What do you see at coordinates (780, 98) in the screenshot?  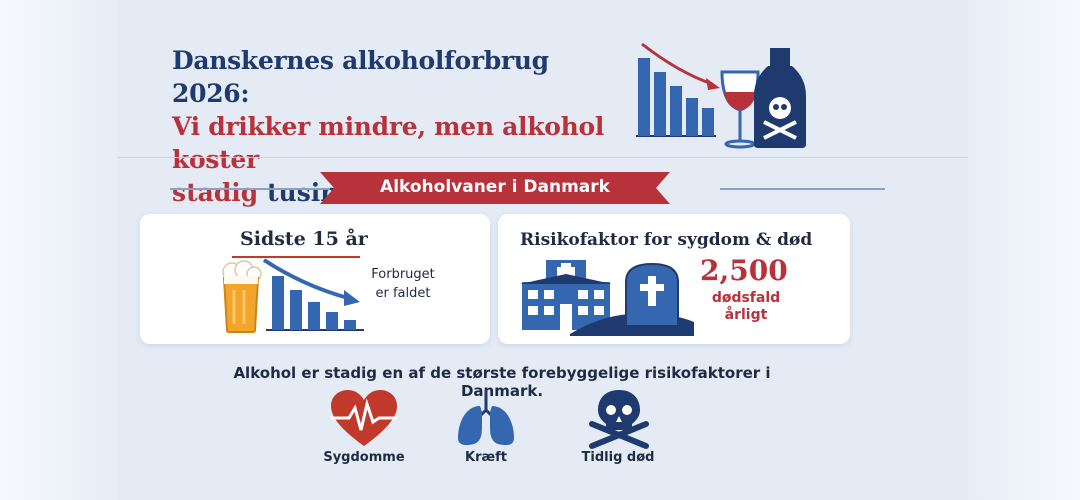 I see `poison-bottle-icon` at bounding box center [780, 98].